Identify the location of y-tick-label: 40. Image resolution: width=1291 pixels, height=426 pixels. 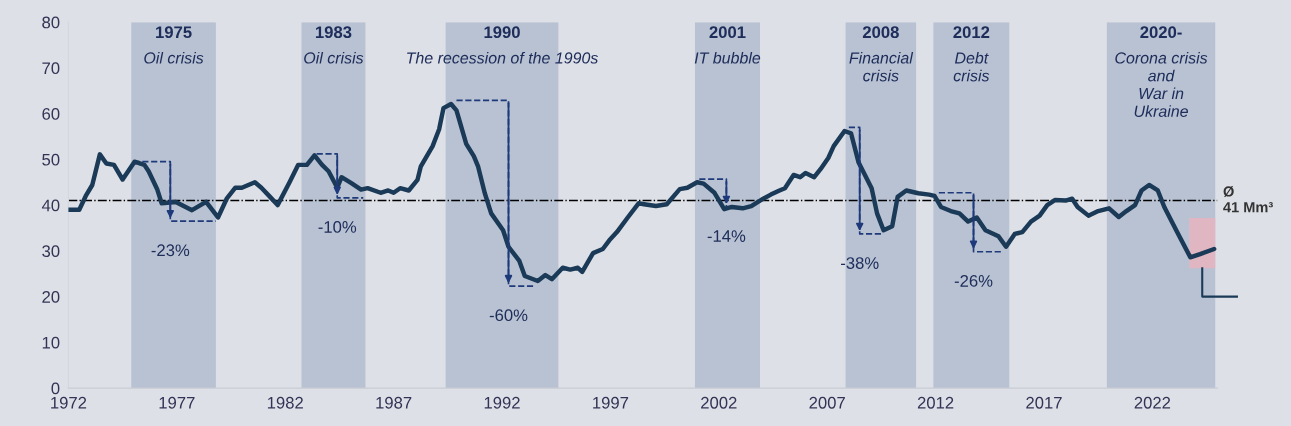
(50, 205).